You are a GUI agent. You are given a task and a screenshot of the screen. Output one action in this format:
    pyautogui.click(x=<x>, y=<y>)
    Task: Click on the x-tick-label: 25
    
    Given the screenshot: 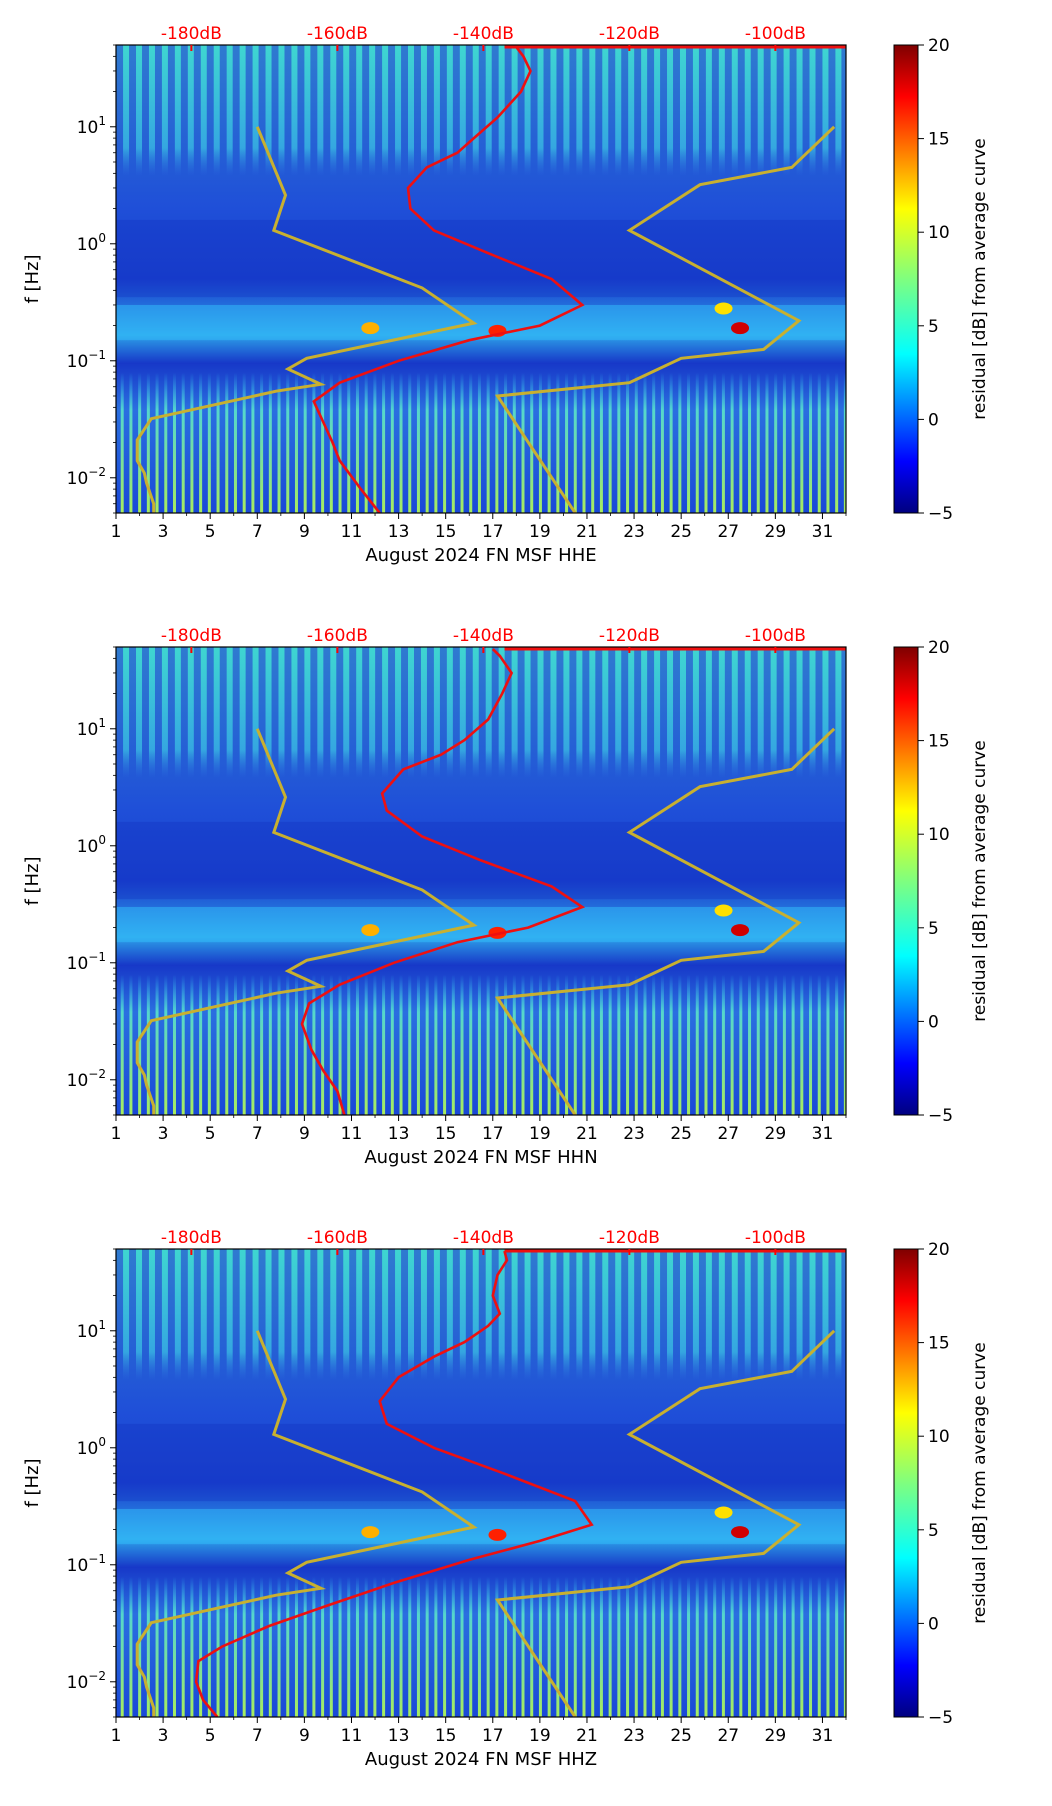 What is the action you would take?
    pyautogui.click(x=681, y=1736)
    